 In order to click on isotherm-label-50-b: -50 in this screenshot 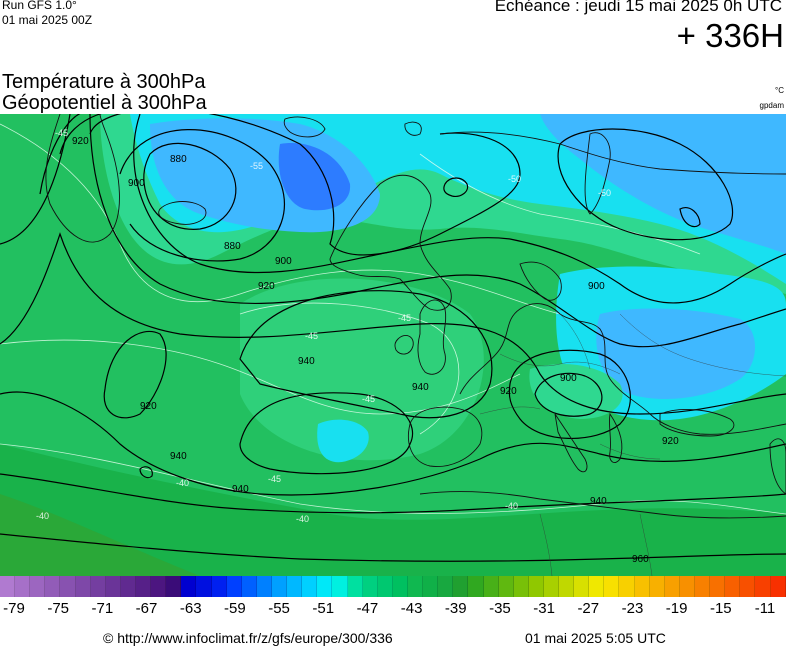, I will do `click(604, 193)`.